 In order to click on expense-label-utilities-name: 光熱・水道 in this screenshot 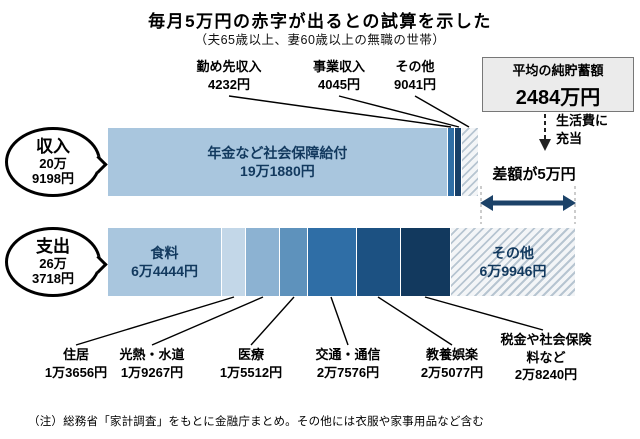, I will do `click(152, 354)`.